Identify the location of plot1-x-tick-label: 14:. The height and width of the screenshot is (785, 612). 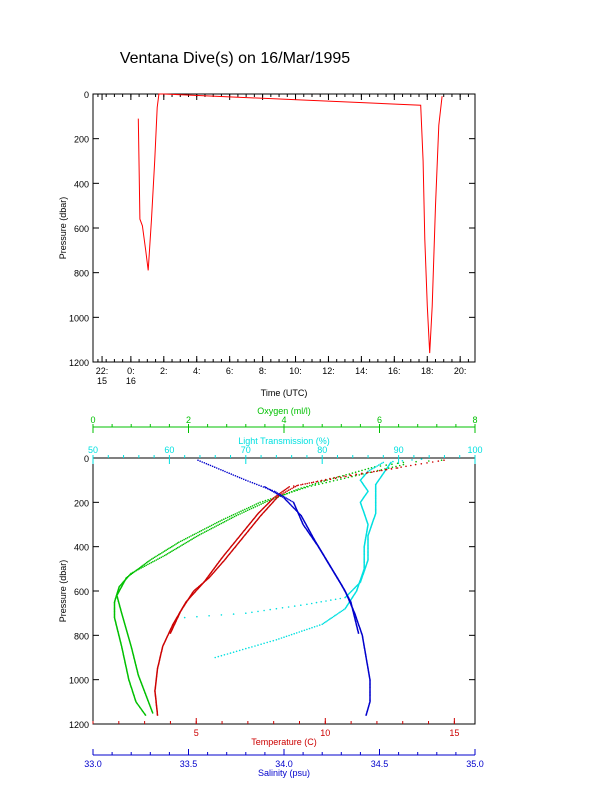
(361, 371).